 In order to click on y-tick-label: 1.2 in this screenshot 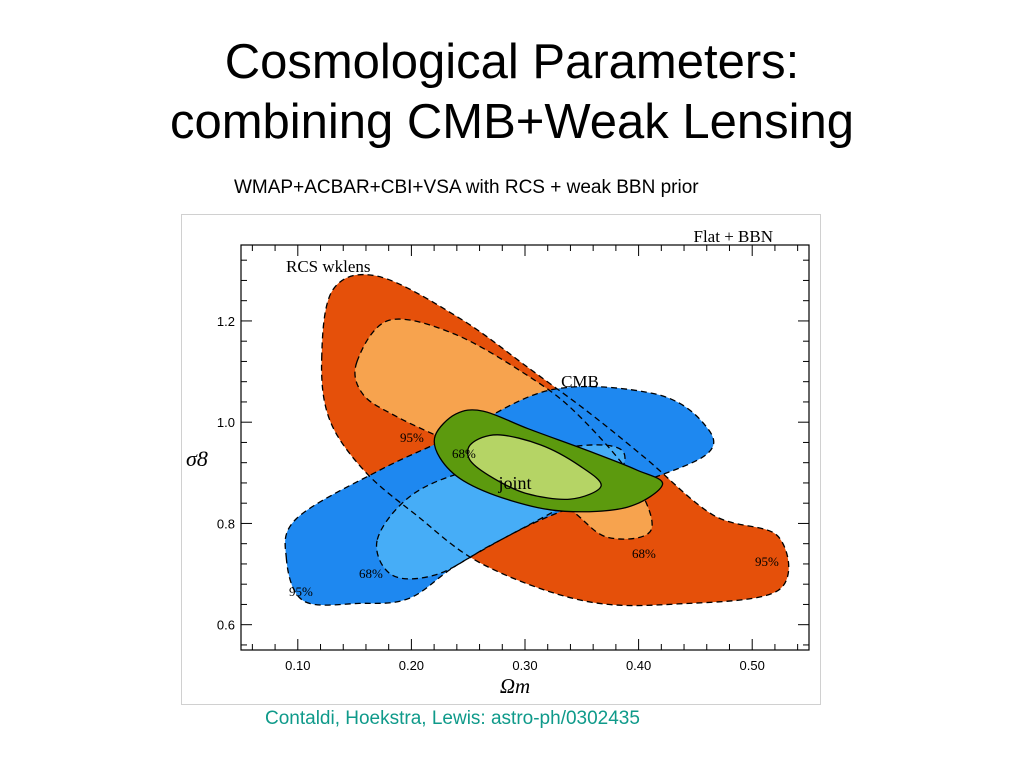, I will do `click(226, 321)`.